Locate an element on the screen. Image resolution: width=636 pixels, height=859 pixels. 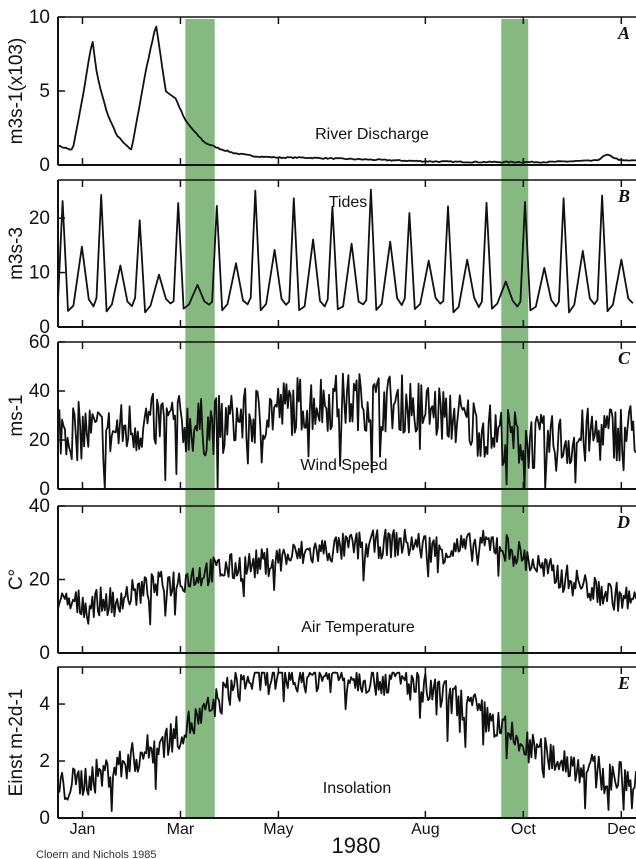
panel-title: River Discharge is located at coordinates (372, 134).